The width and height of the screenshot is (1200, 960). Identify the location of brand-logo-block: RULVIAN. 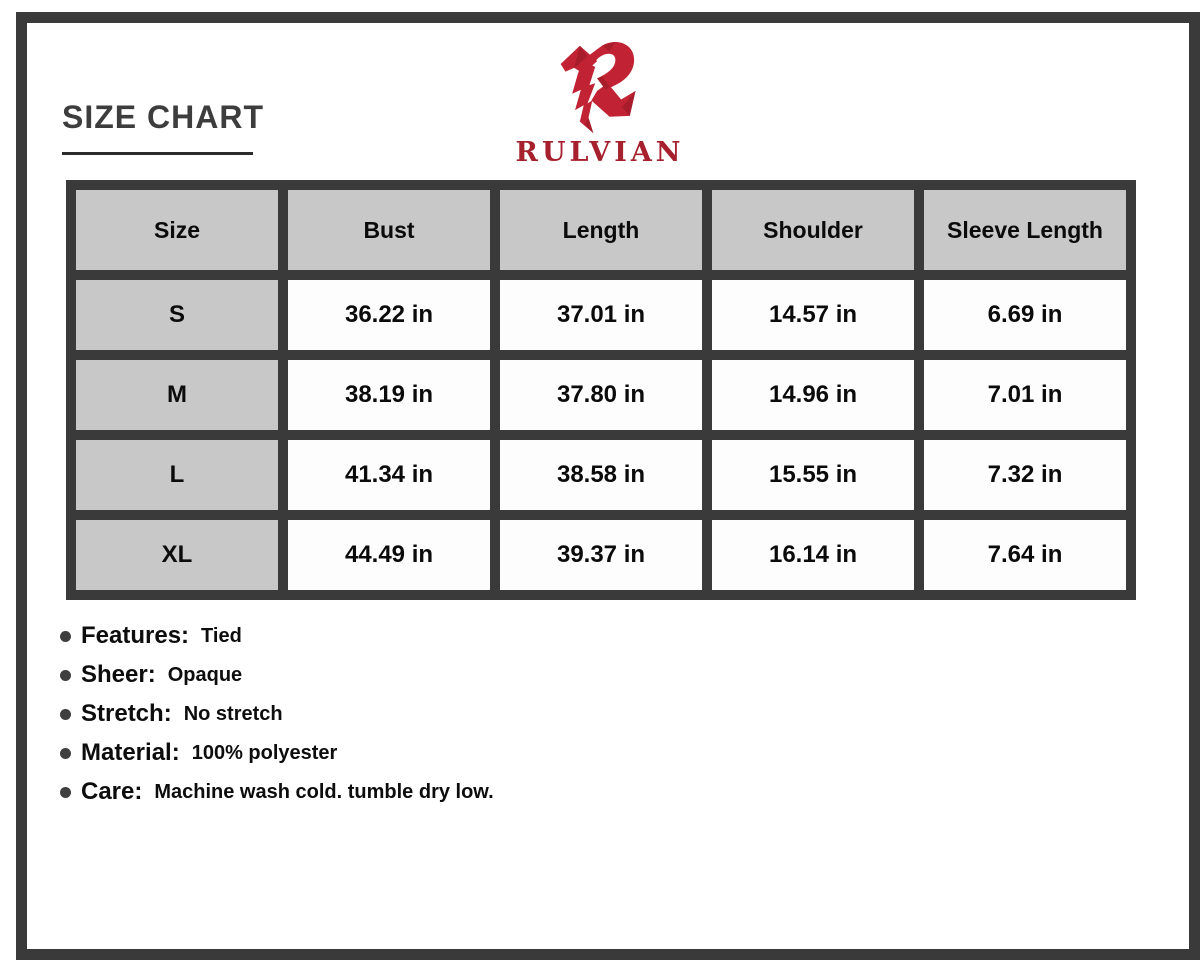
(600, 104).